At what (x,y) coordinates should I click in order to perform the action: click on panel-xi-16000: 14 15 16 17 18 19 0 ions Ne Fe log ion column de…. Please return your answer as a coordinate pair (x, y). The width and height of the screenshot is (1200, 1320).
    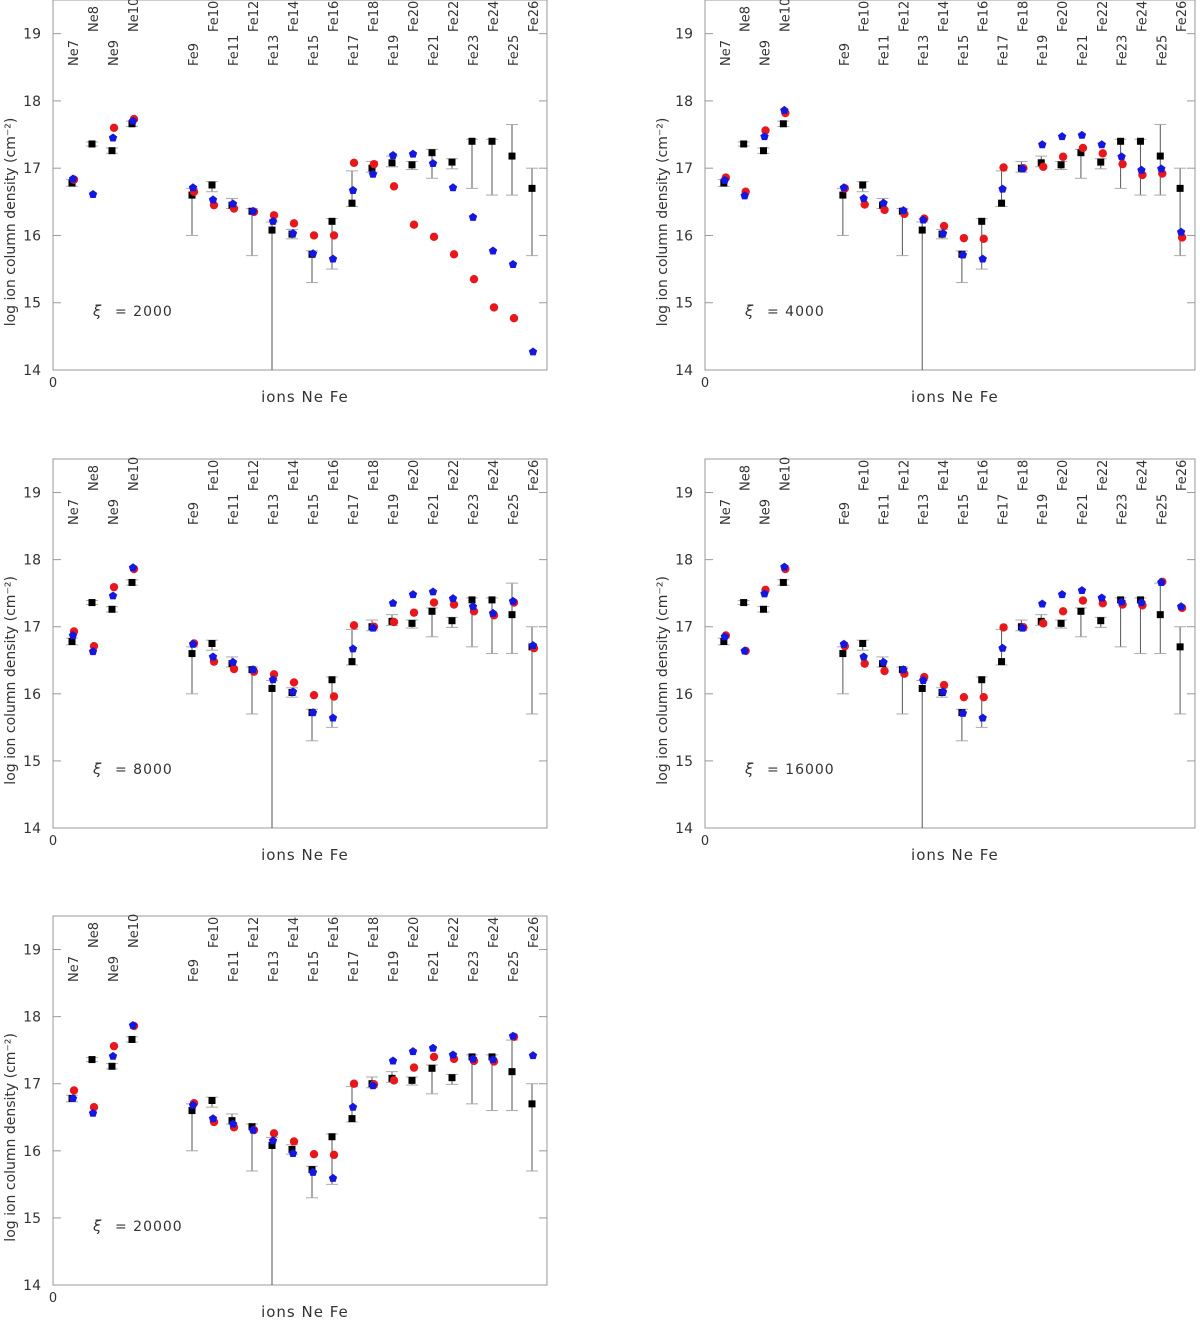
    Looking at the image, I should click on (925, 660).